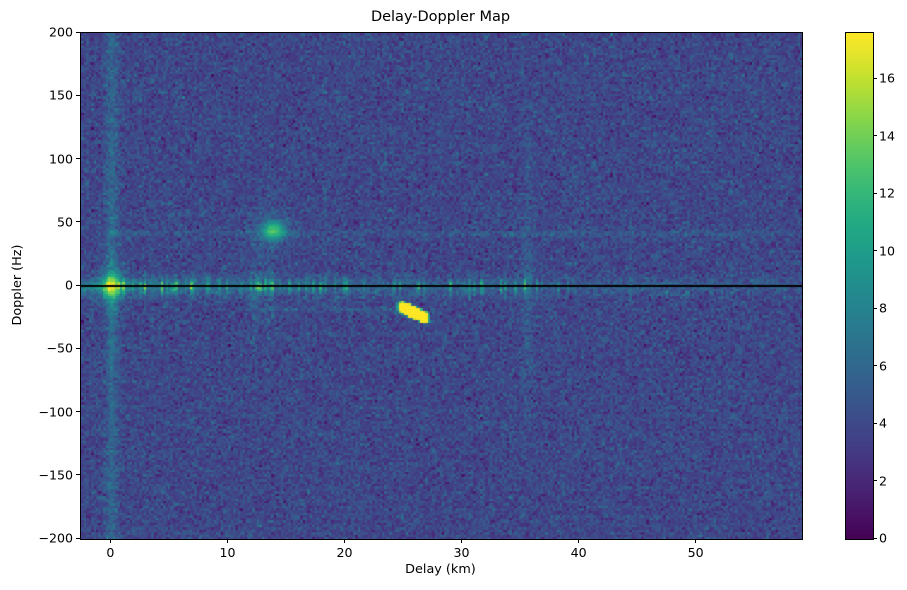 The image size is (907, 590). Describe the element at coordinates (110, 552) in the screenshot. I see `x-tick-label: 0` at that location.